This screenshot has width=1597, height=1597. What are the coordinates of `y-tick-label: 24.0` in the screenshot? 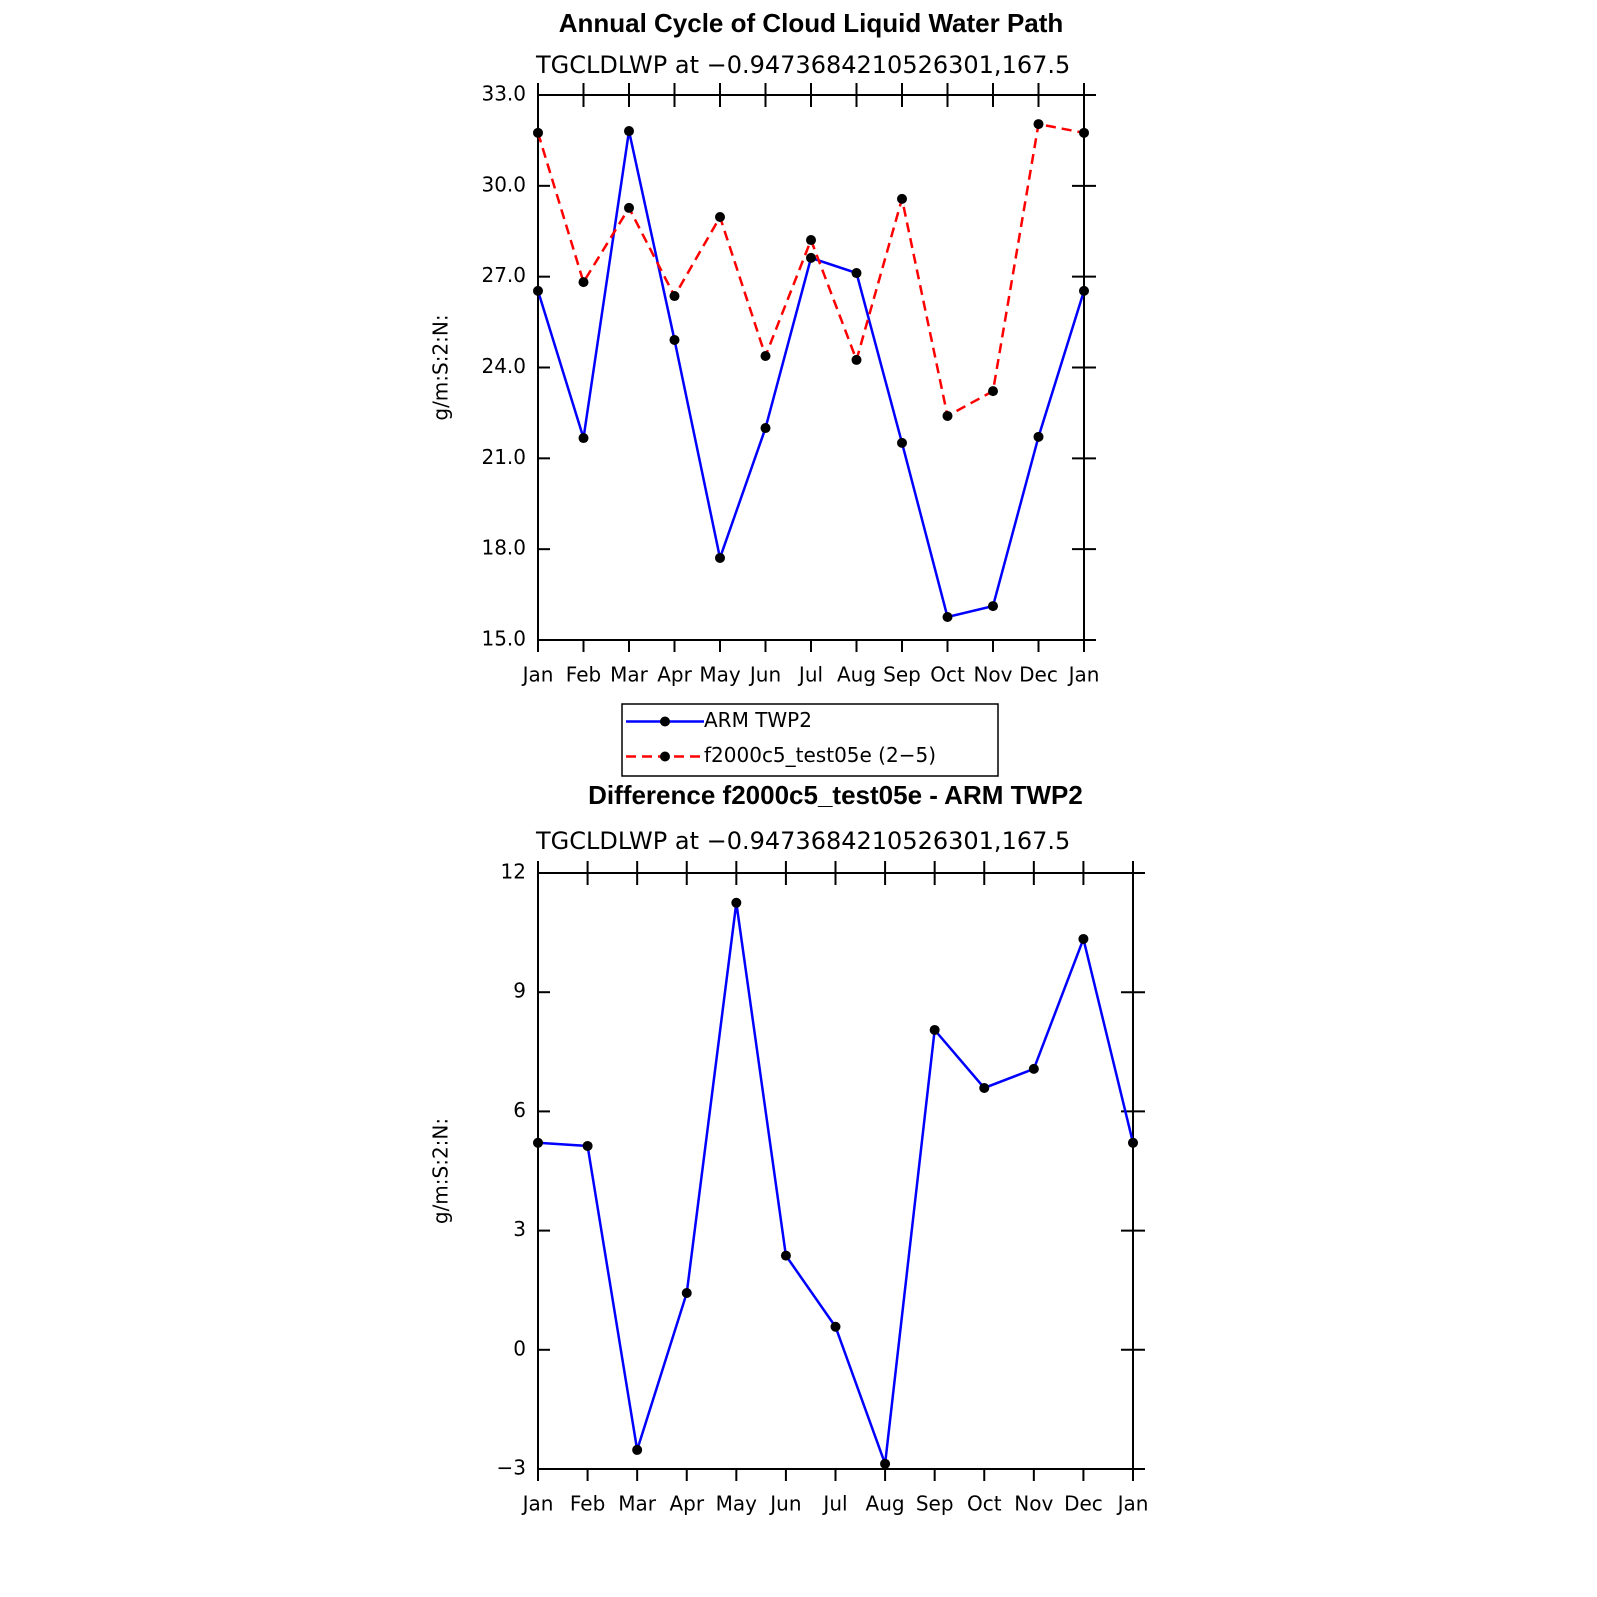 It's located at (503, 366).